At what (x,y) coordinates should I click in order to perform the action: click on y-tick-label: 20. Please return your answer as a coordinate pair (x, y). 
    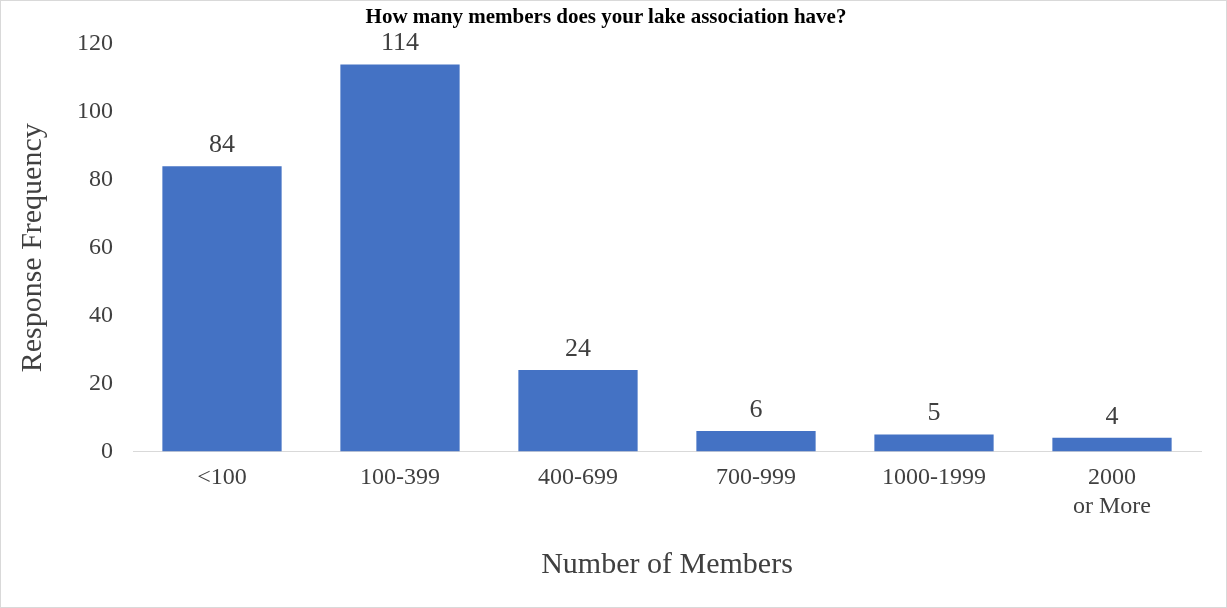
    Looking at the image, I should click on (101, 381).